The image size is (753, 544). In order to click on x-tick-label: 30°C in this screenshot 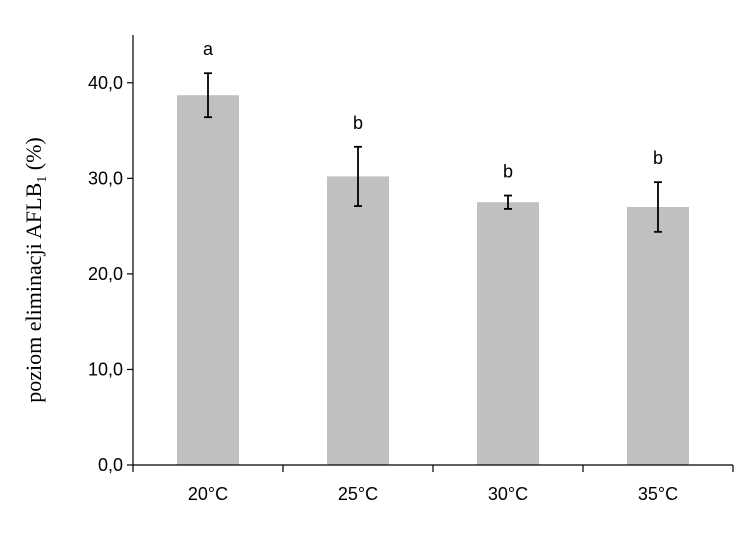, I will do `click(508, 494)`.